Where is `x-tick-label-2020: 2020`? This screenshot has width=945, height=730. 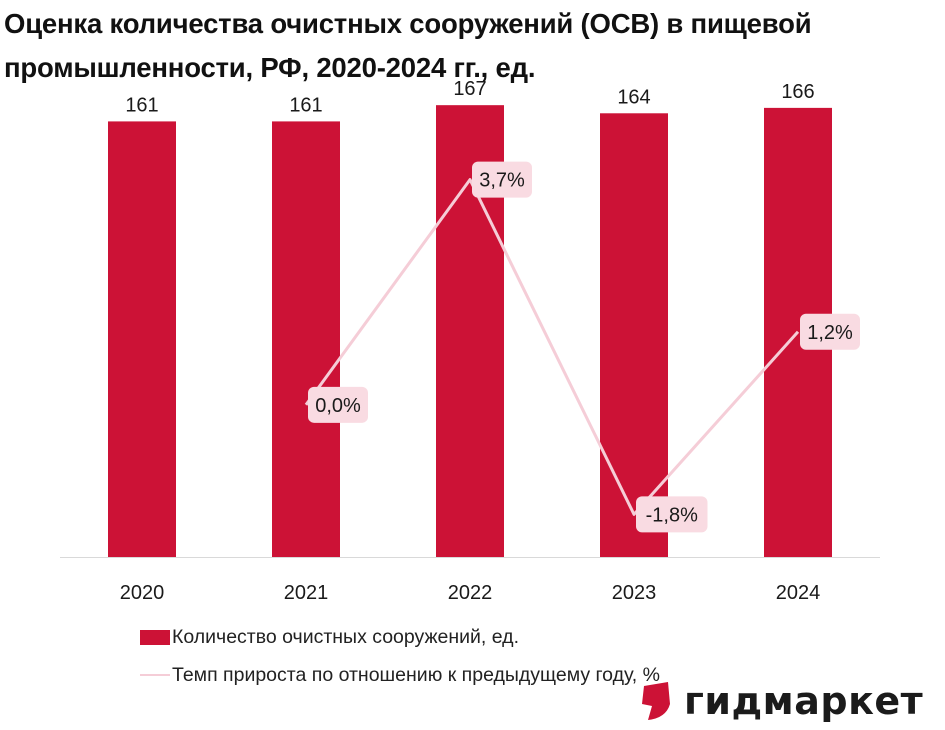
x-tick-label-2020: 2020 is located at coordinates (142, 593).